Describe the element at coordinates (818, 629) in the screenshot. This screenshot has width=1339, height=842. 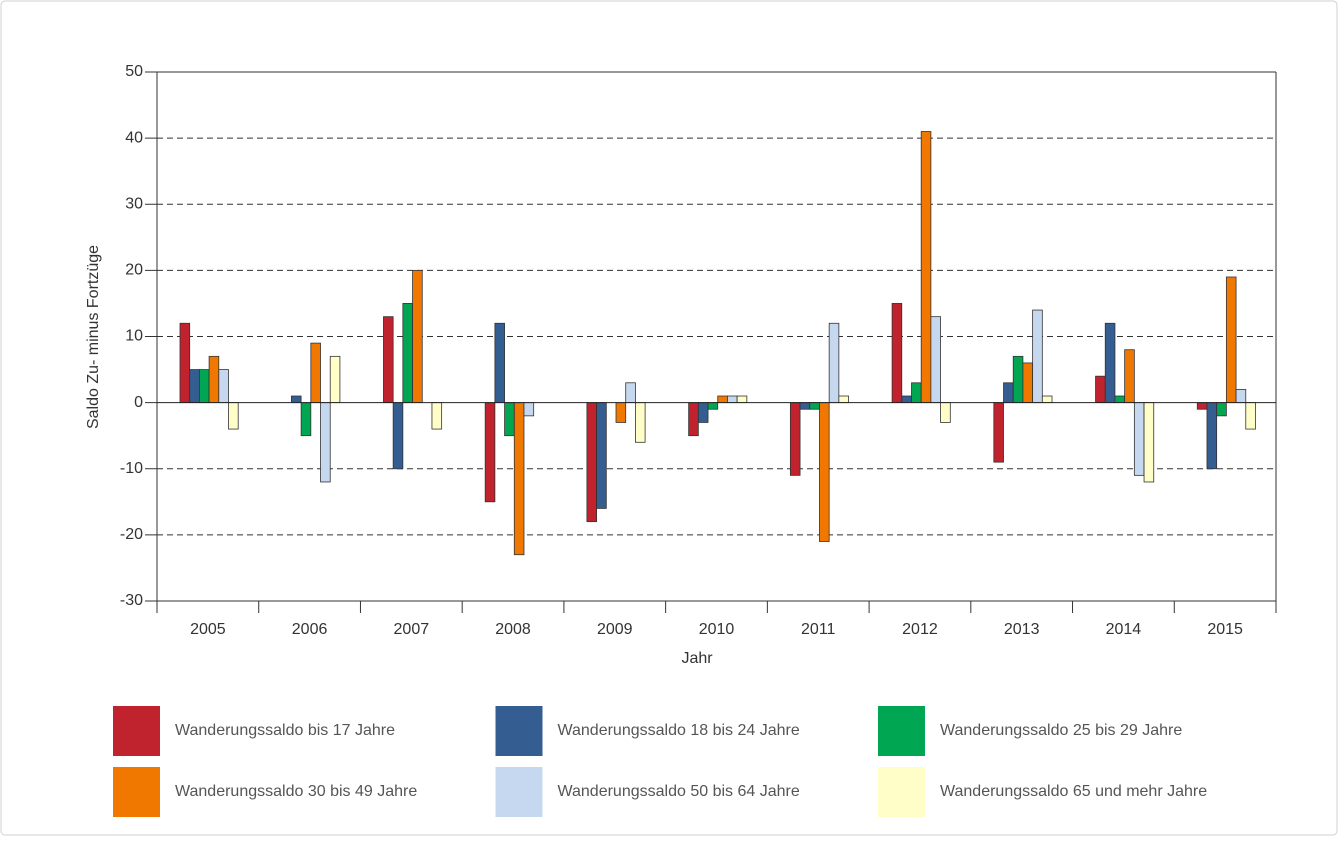
I see `x-tick-label: 2011` at that location.